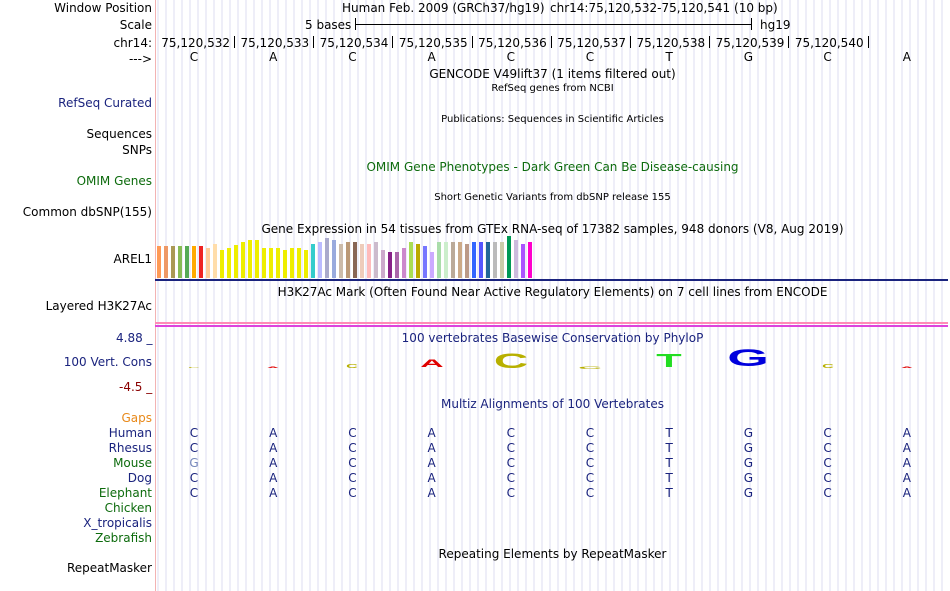  Describe the element at coordinates (130, 448) in the screenshot. I see `species-label: Rhesus` at that location.